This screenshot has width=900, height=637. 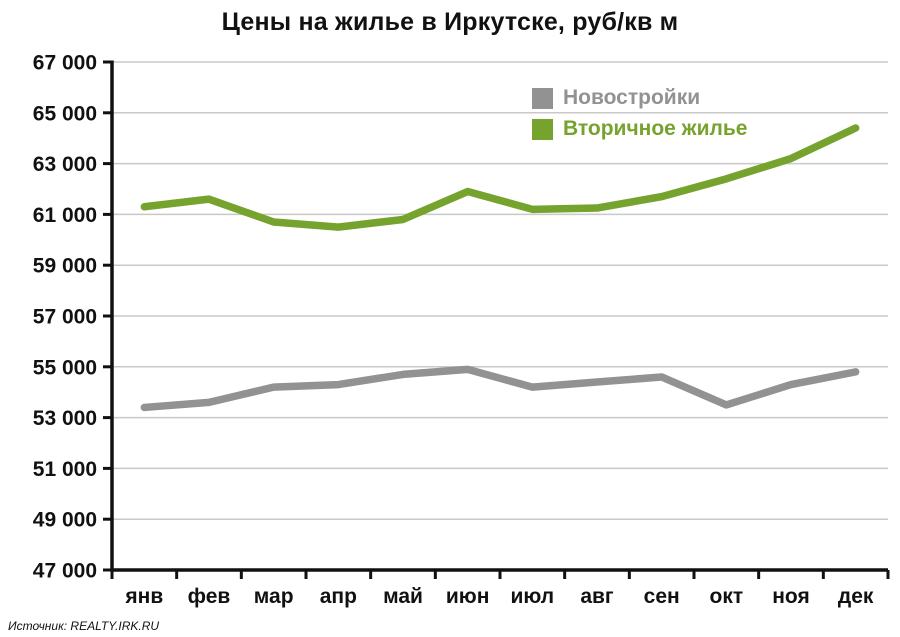 What do you see at coordinates (65, 418) in the screenshot?
I see `svg-text: 53 000` at bounding box center [65, 418].